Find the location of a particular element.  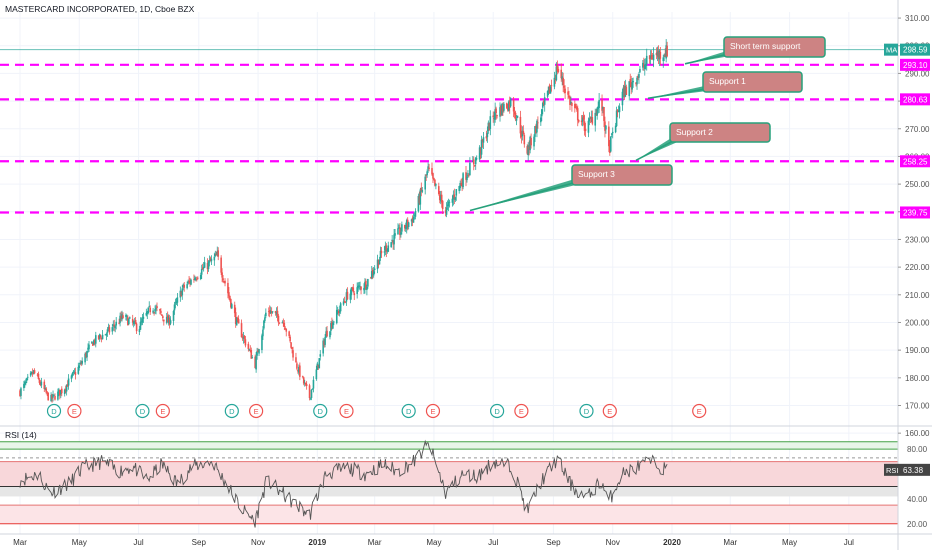

rsi-title: RSI (14) is located at coordinates (21, 435).